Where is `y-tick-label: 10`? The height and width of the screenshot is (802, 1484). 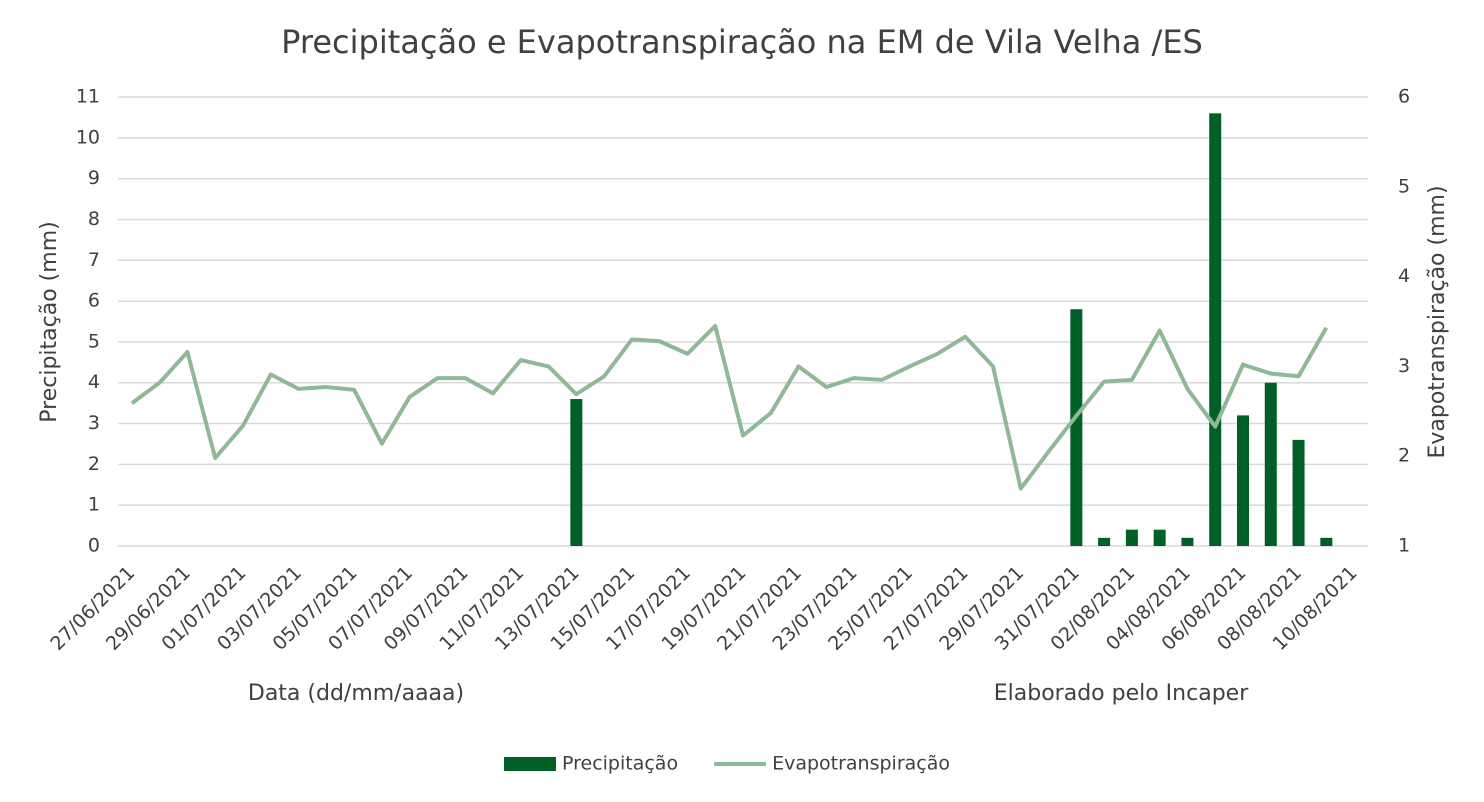
y-tick-label: 10 is located at coordinates (88, 137).